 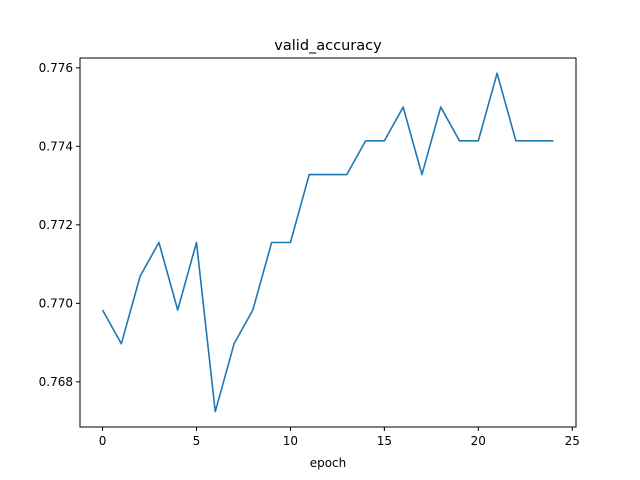 I want to click on x-axis-label: epoch, so click(x=328, y=463).